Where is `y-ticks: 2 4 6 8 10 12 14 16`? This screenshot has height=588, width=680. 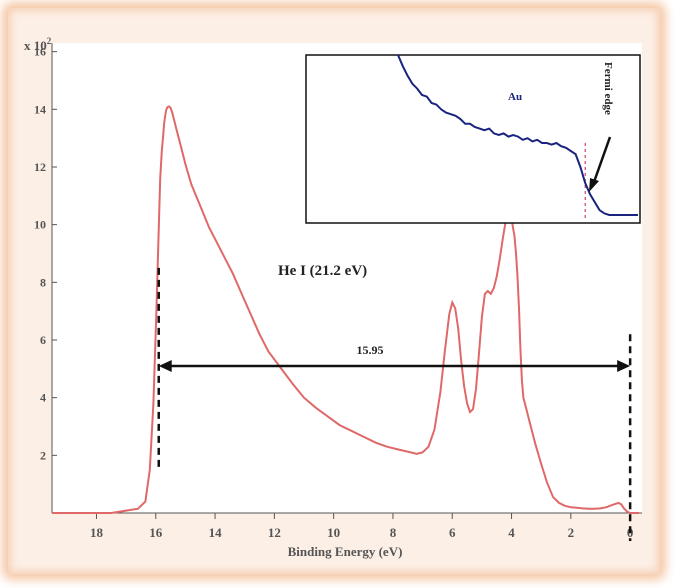
y-ticks: 2 4 6 8 10 12 14 16 is located at coordinates (45, 253).